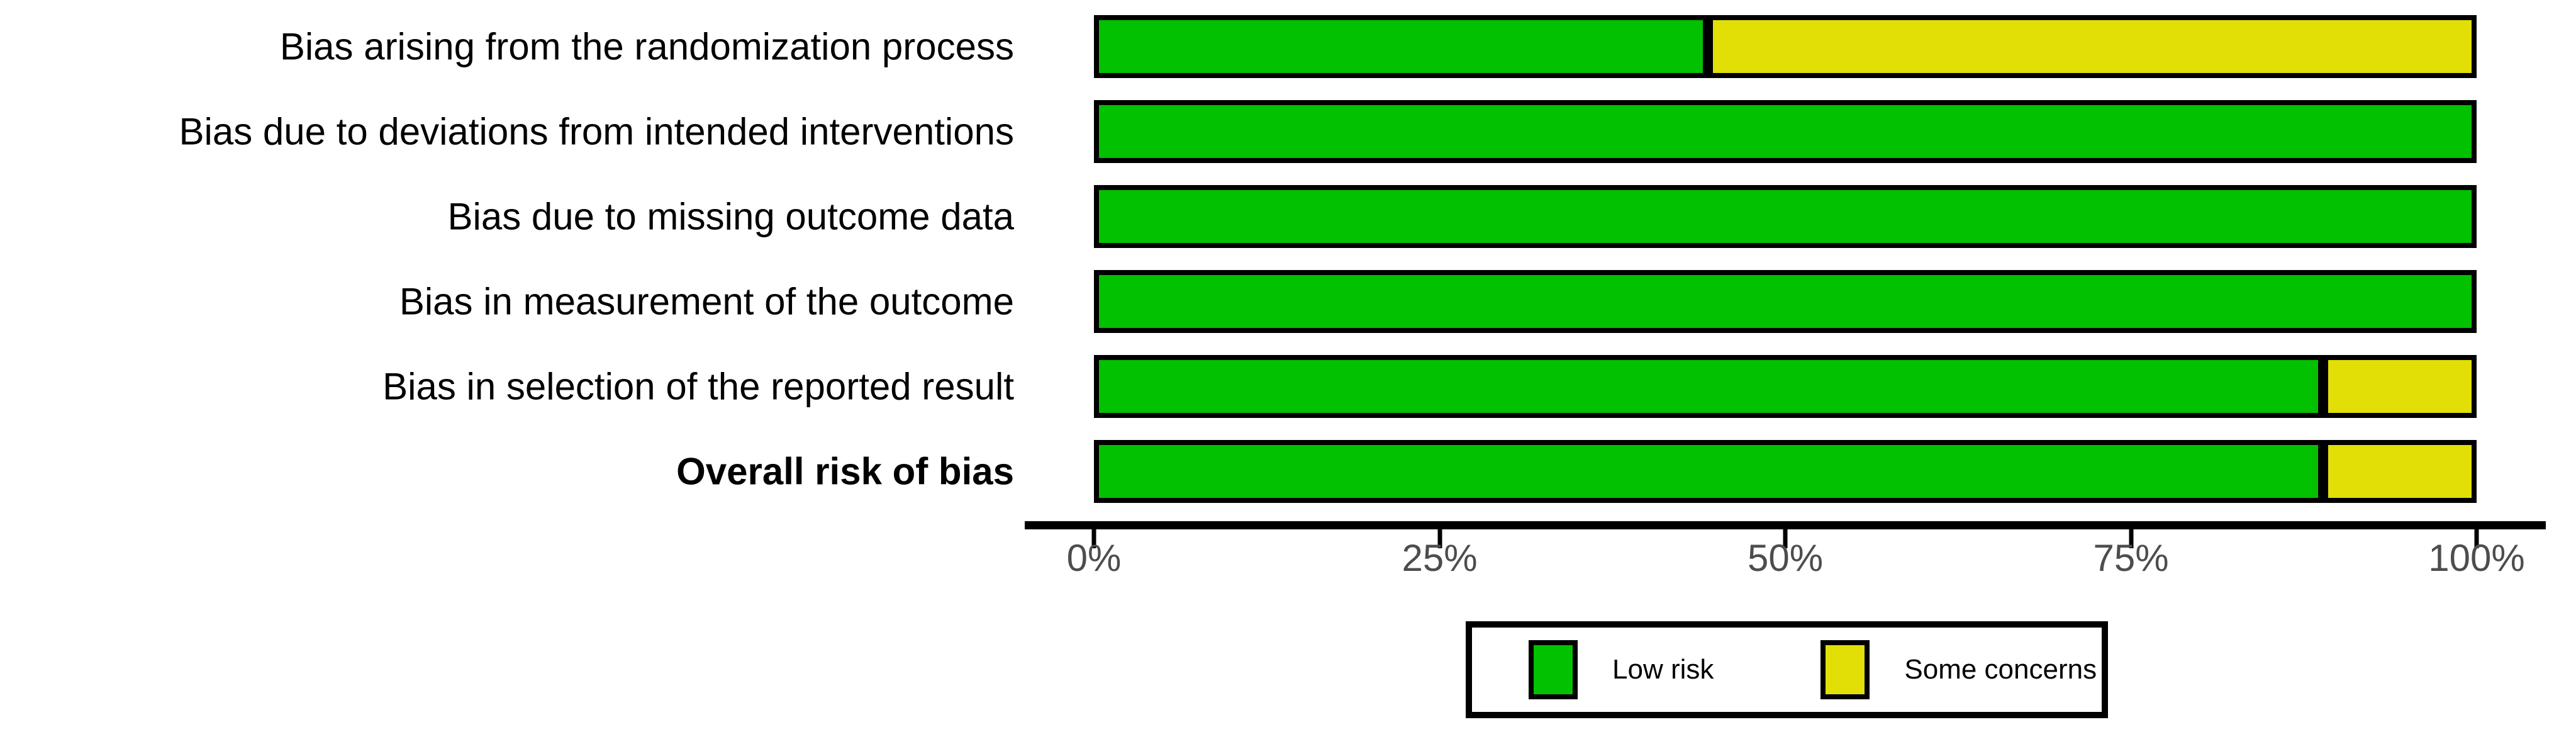  I want to click on bar-row-overall-risk-of-bias, so click(1785, 471).